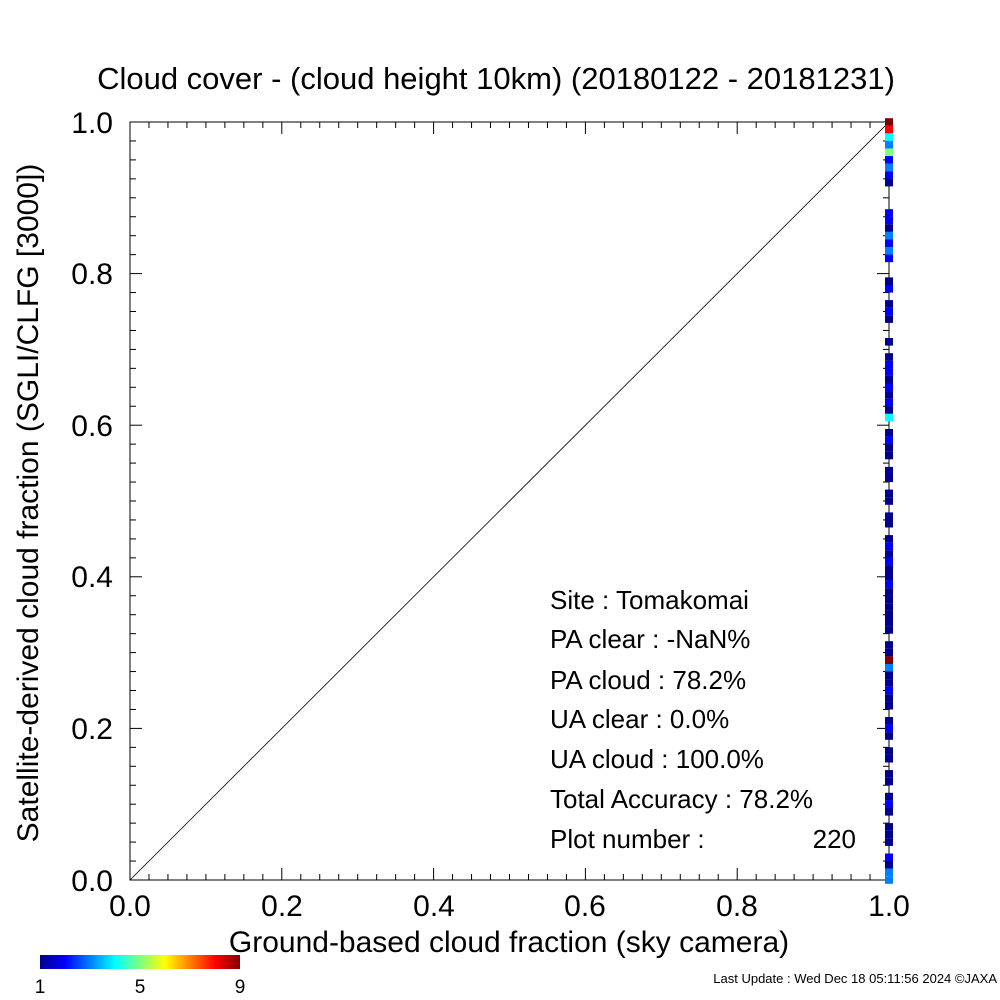 Image resolution: width=1000 pixels, height=1000 pixels. Describe the element at coordinates (834, 839) in the screenshot. I see `stat-plot-number-value: 220` at that location.